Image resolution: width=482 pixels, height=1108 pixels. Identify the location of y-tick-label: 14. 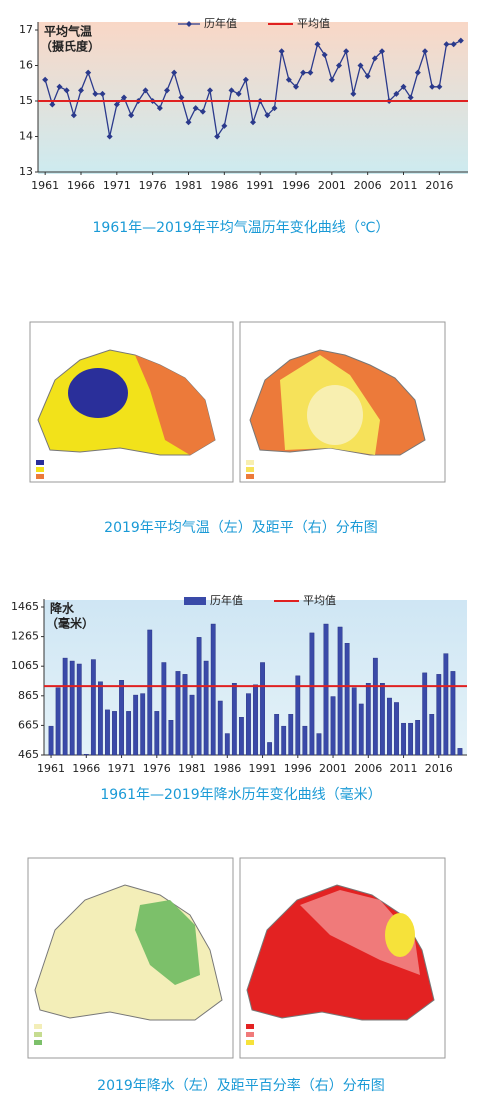
(26, 136).